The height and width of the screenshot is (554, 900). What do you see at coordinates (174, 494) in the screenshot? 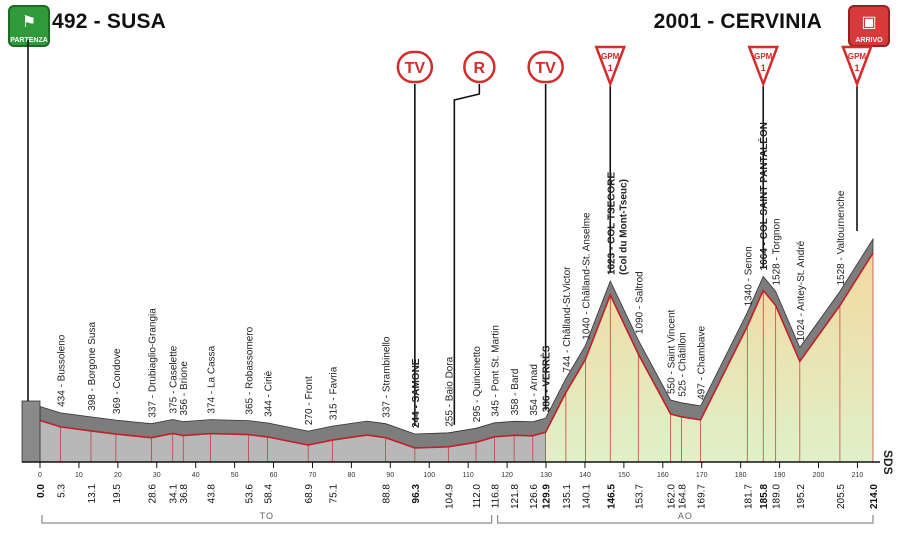
I see `km-label: 34.1` at bounding box center [174, 494].